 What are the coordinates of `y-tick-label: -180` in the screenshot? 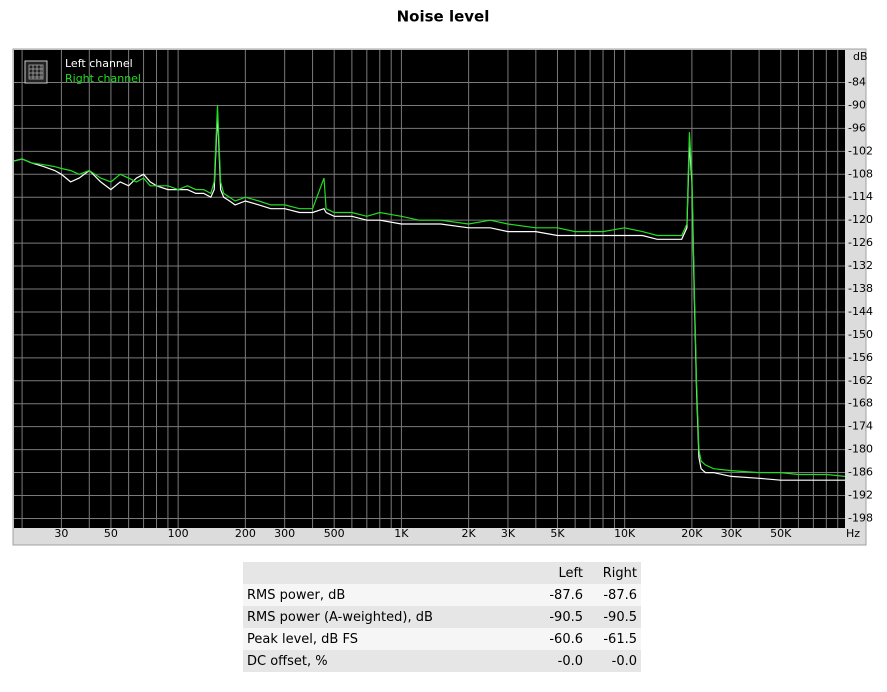 It's located at (860, 449).